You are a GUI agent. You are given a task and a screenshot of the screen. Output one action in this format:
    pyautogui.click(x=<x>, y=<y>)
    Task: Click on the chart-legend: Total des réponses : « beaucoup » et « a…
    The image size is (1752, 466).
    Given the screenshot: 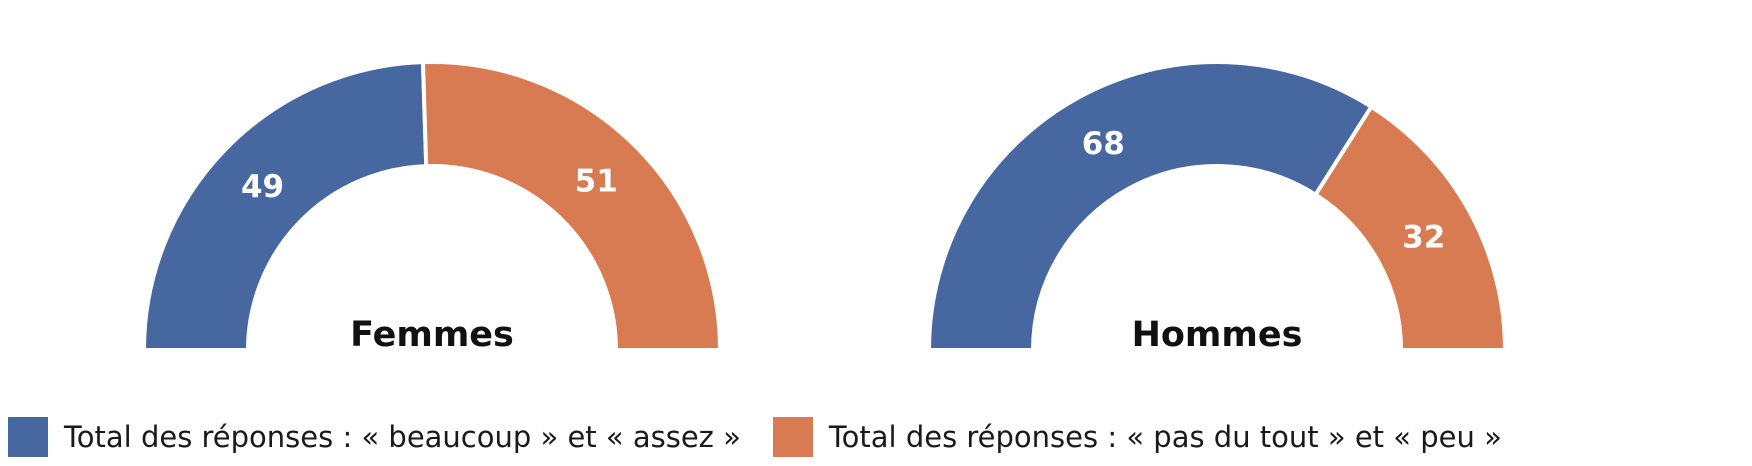 What is the action you would take?
    pyautogui.click(x=771, y=437)
    